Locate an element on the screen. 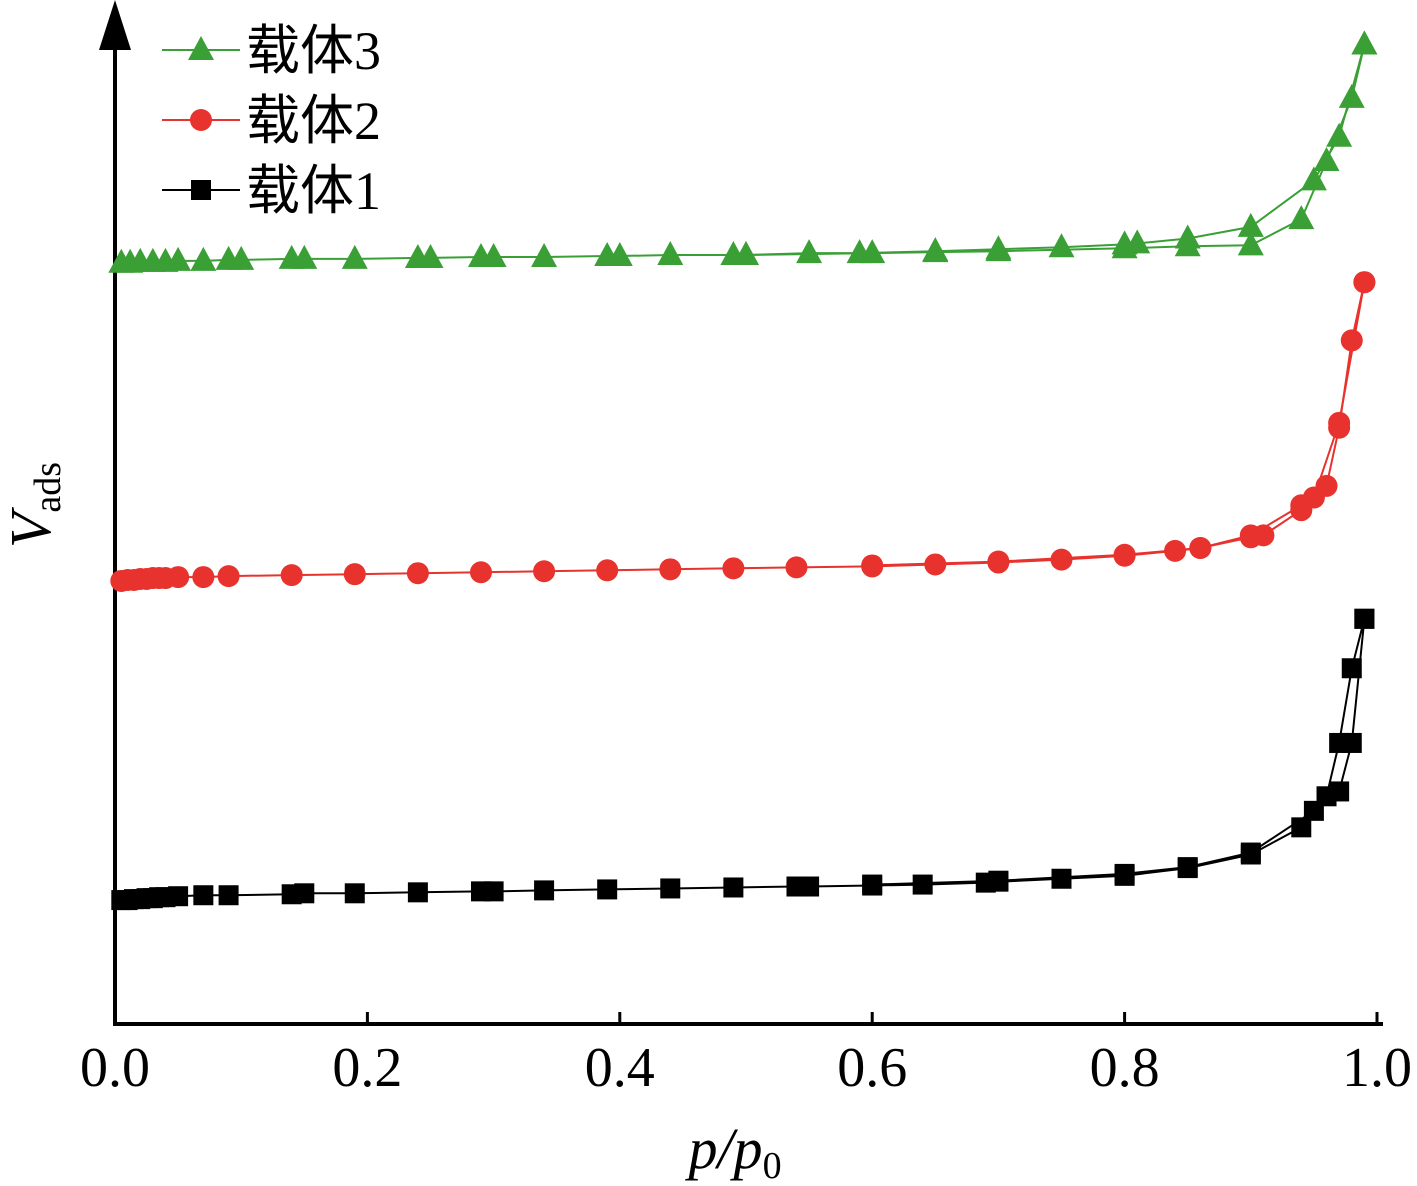 The image size is (1417, 1186). x-tick-label: 0.6 is located at coordinates (872, 1068).